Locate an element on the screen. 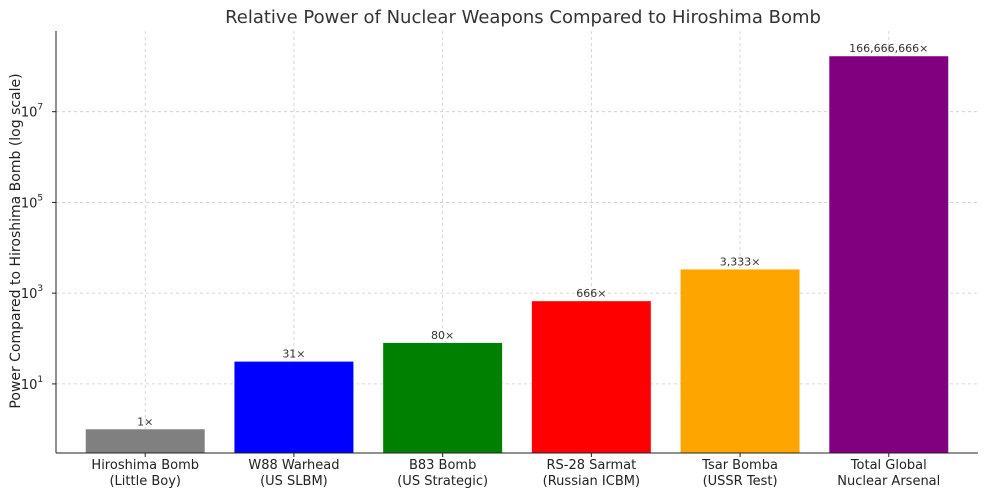  x-tick-label: Tsar Bomba is located at coordinates (739, 465).